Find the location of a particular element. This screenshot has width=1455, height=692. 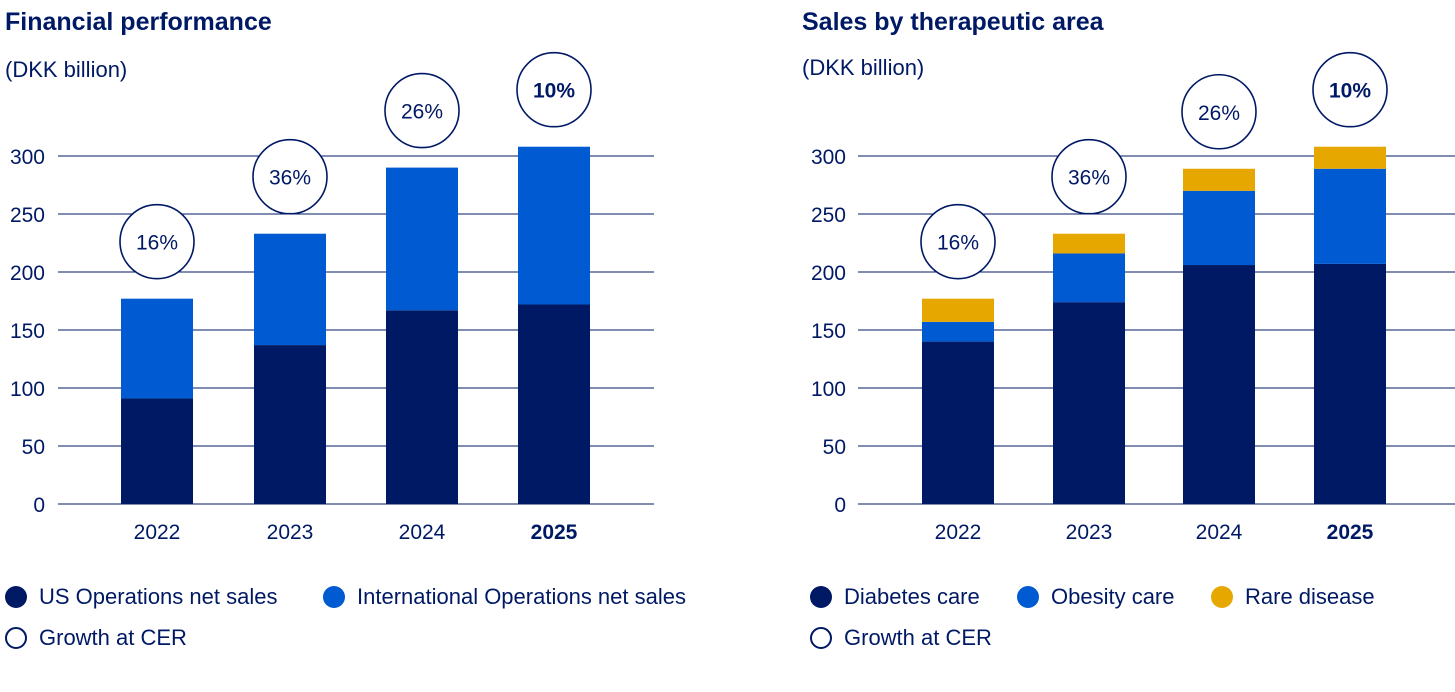

bar-diabetes-2023 is located at coordinates (1089, 403).